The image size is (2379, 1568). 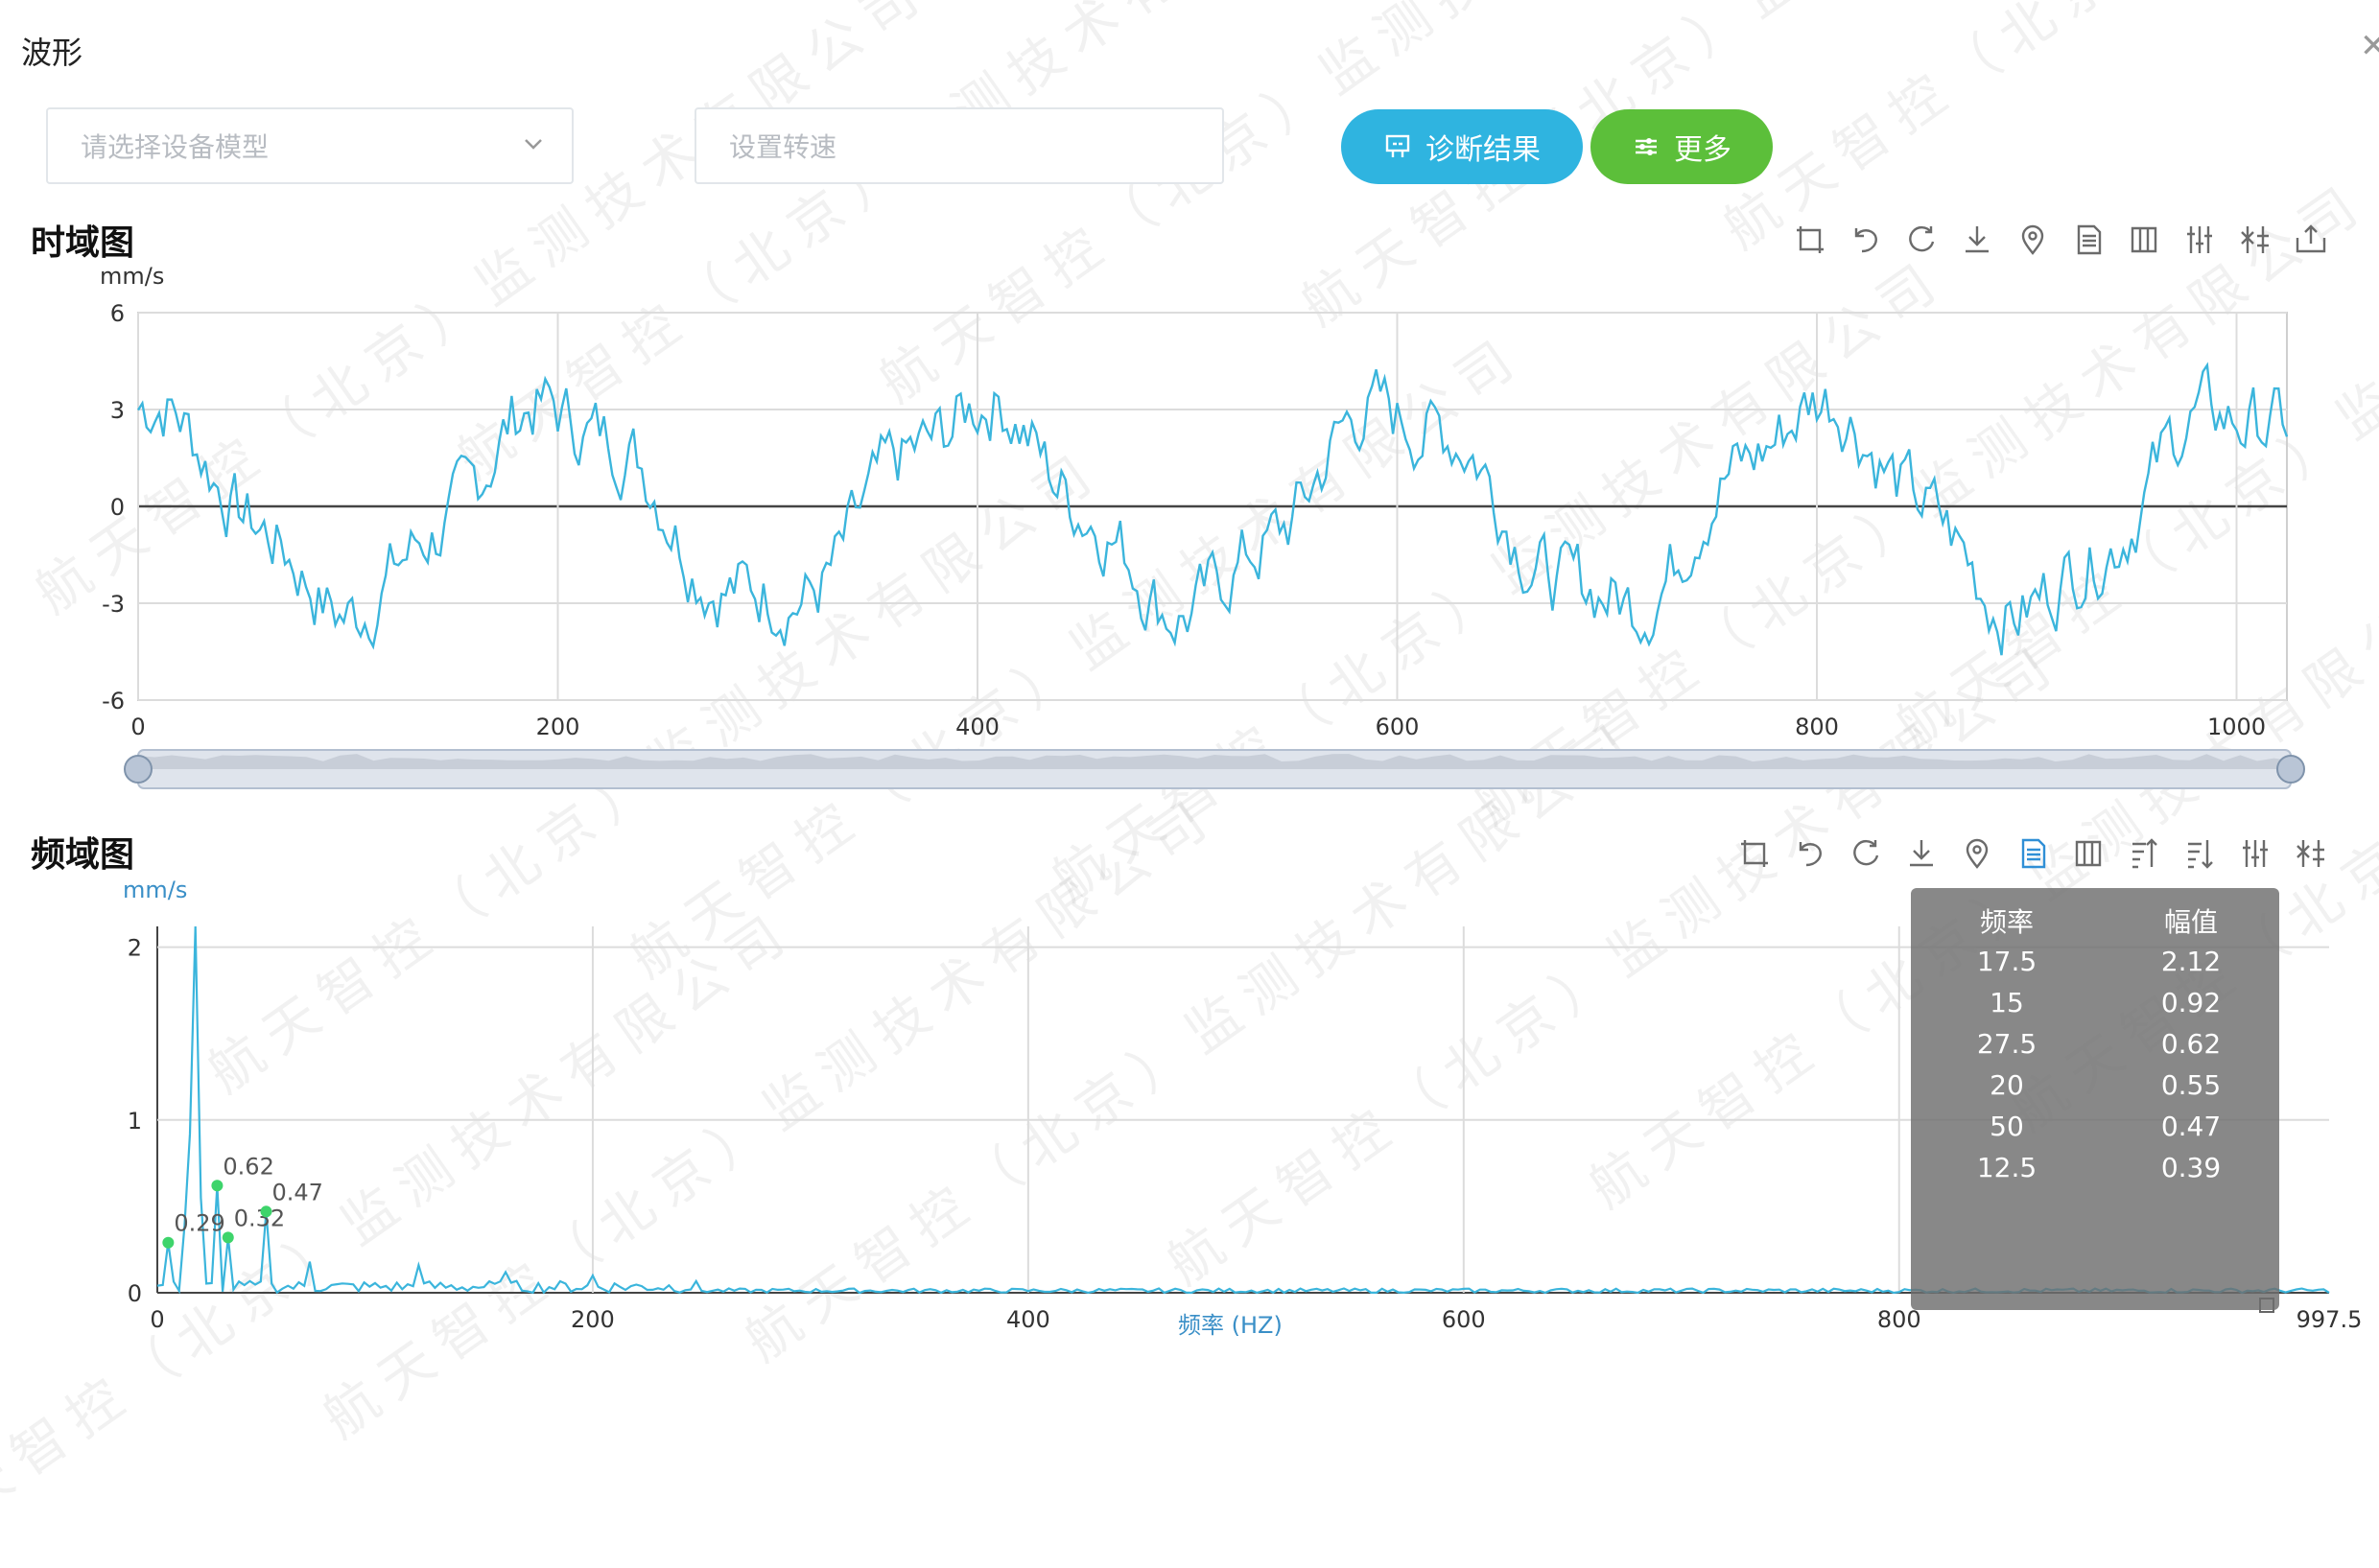 I want to click on chevron-down-icon, so click(x=533, y=144).